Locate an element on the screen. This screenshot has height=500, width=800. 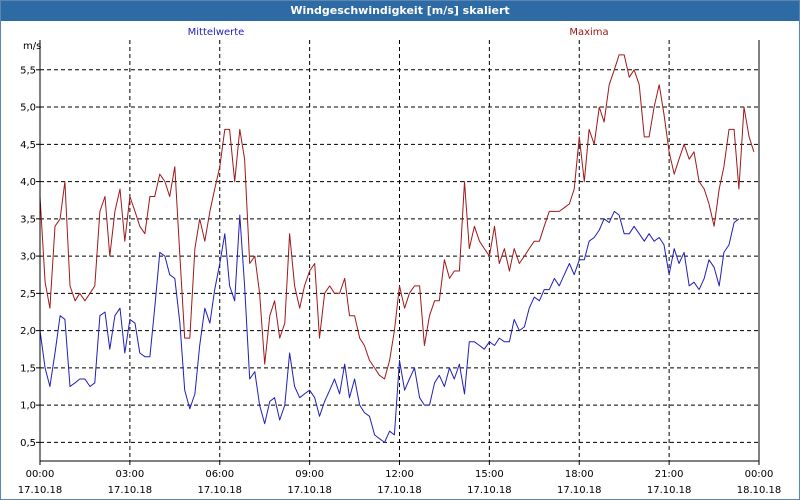
x-tick-label-time: 21:00 is located at coordinates (669, 474).